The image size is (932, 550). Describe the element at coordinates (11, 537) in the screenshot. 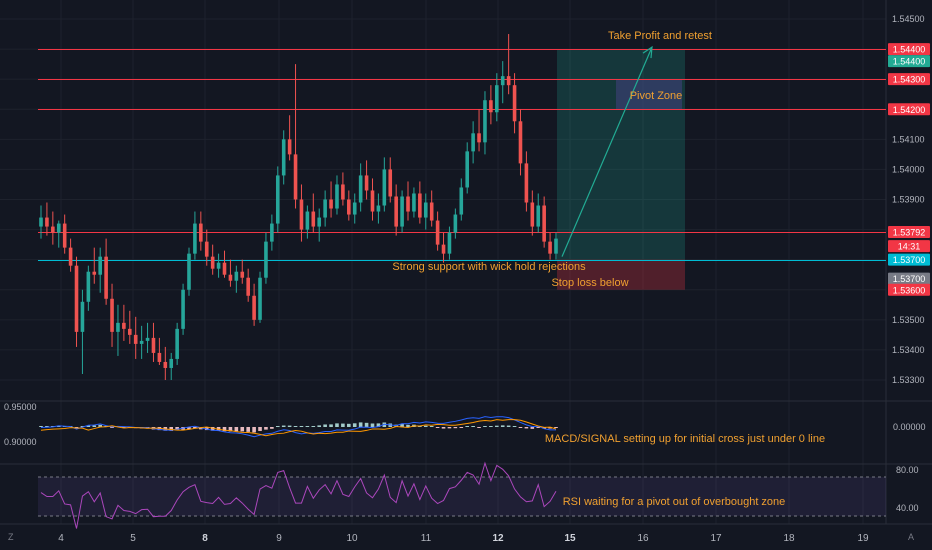

I see `timezone-button: Z` at that location.